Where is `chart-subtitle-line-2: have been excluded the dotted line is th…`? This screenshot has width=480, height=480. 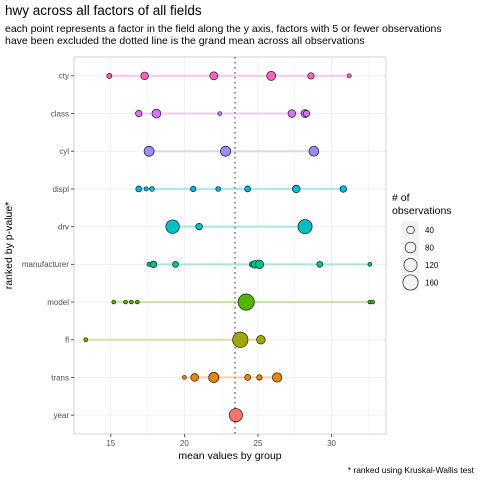 chart-subtitle-line-2: have been excluded the dotted line is th… is located at coordinates (185, 41).